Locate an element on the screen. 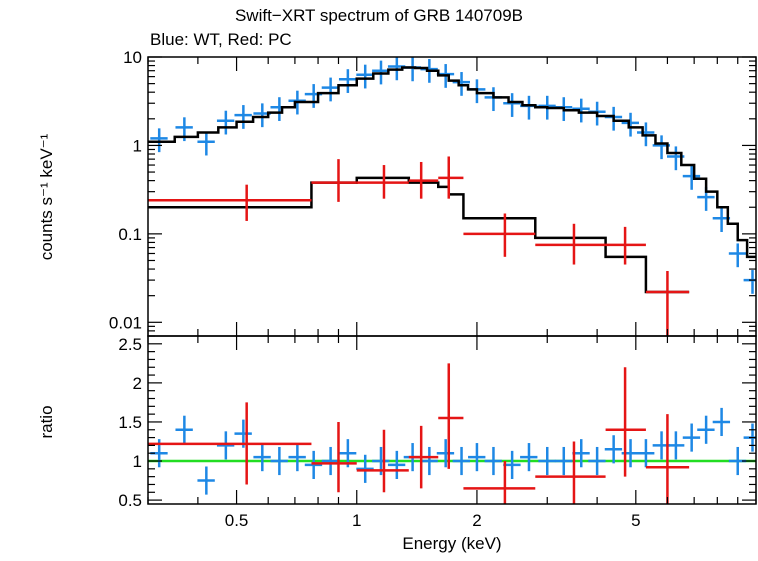 The width and height of the screenshot is (758, 561). x-tick-label: 2 is located at coordinates (476, 520).